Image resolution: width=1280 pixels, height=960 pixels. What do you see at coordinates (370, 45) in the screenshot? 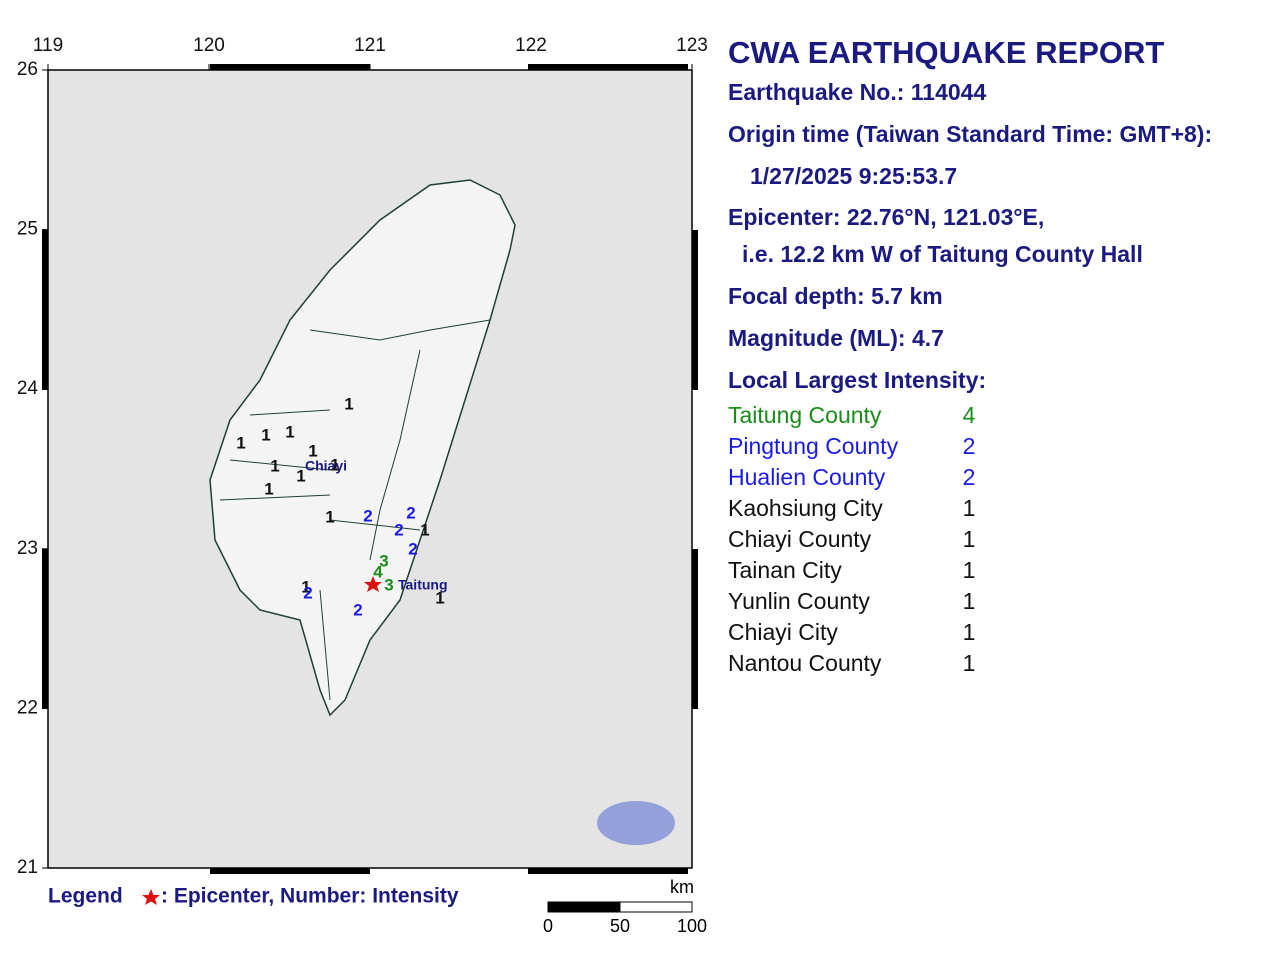
I see `lon-tick-label: 121` at bounding box center [370, 45].